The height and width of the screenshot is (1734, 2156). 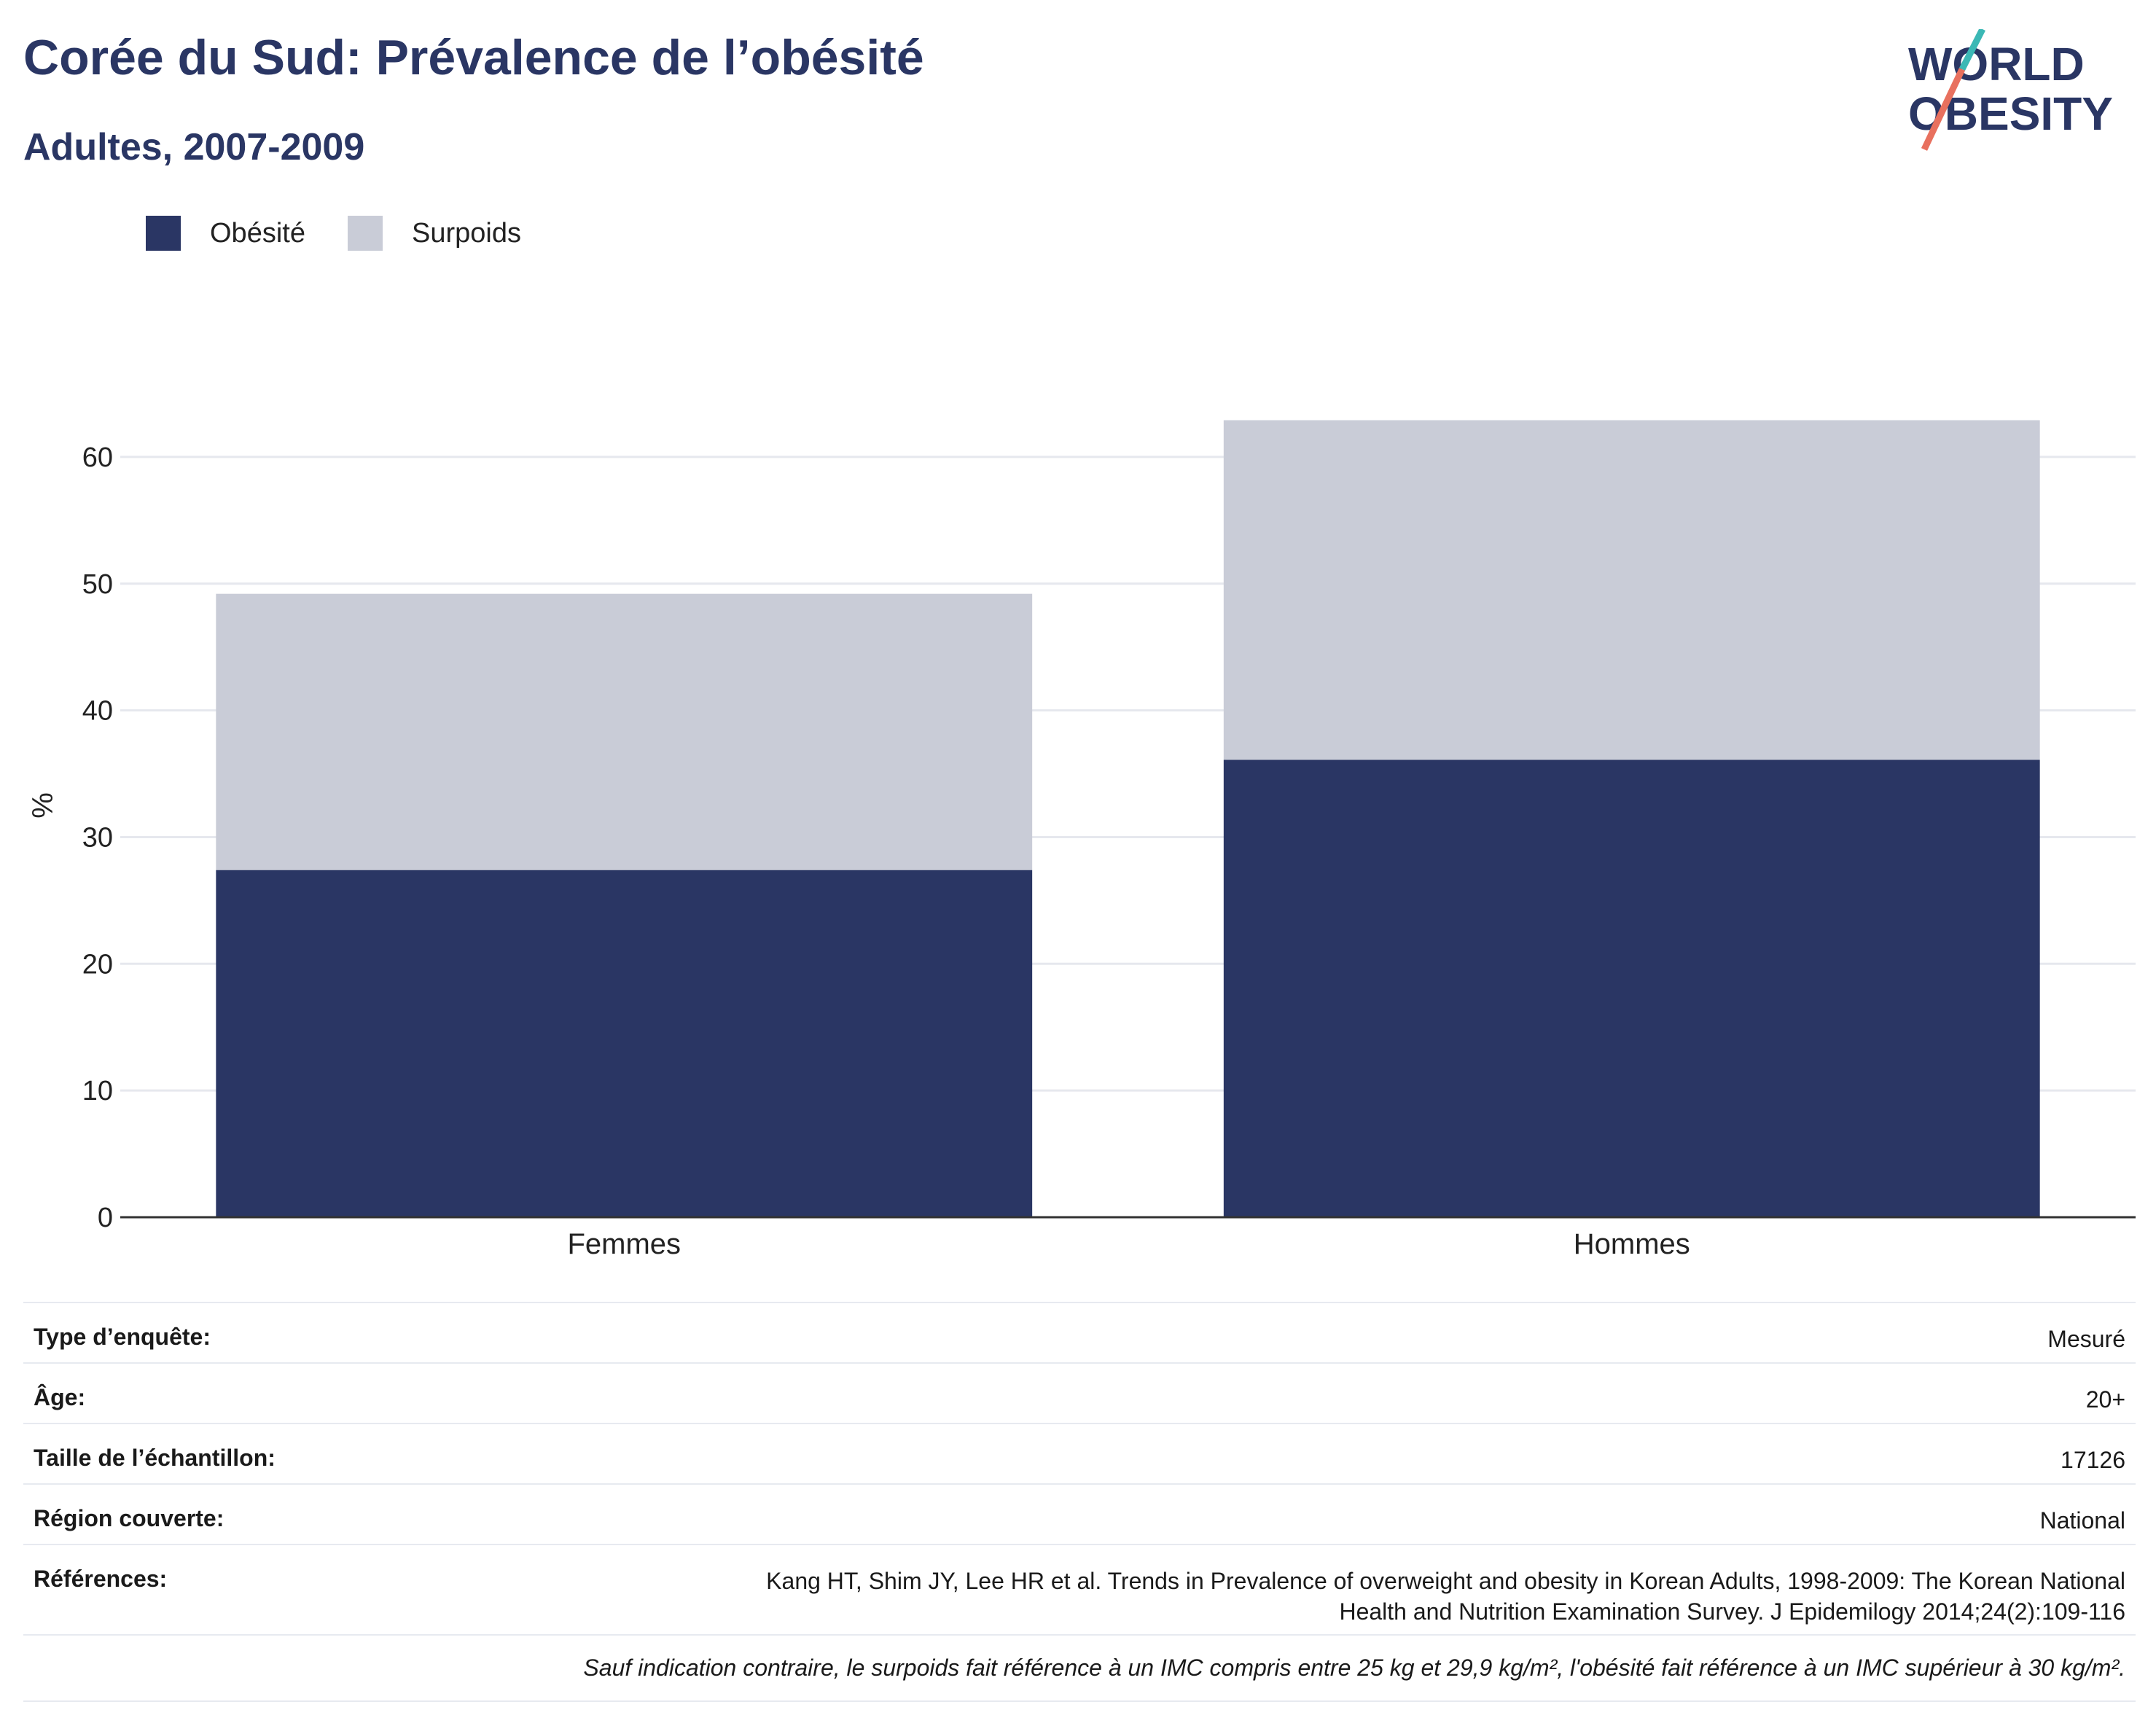 What do you see at coordinates (98, 837) in the screenshot?
I see `y-tick-label: 30` at bounding box center [98, 837].